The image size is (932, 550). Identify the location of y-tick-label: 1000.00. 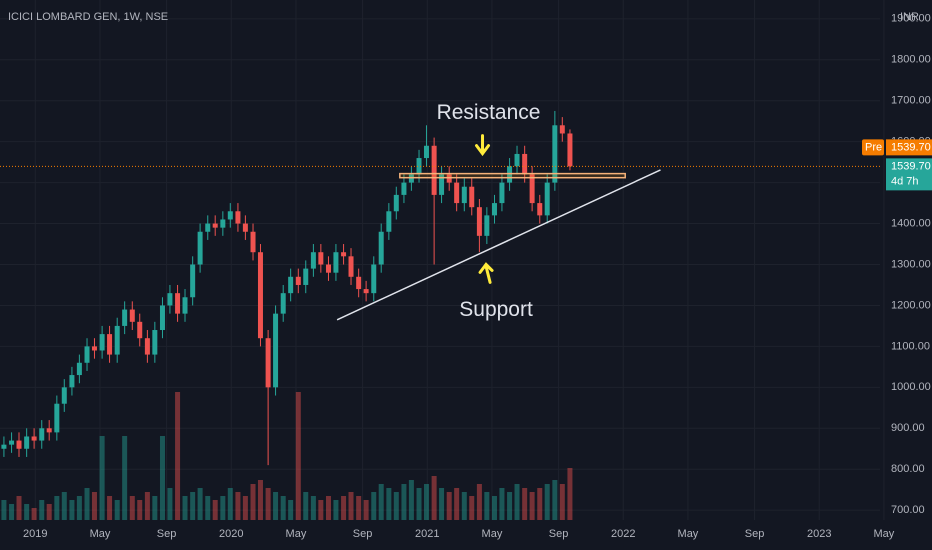
(911, 387).